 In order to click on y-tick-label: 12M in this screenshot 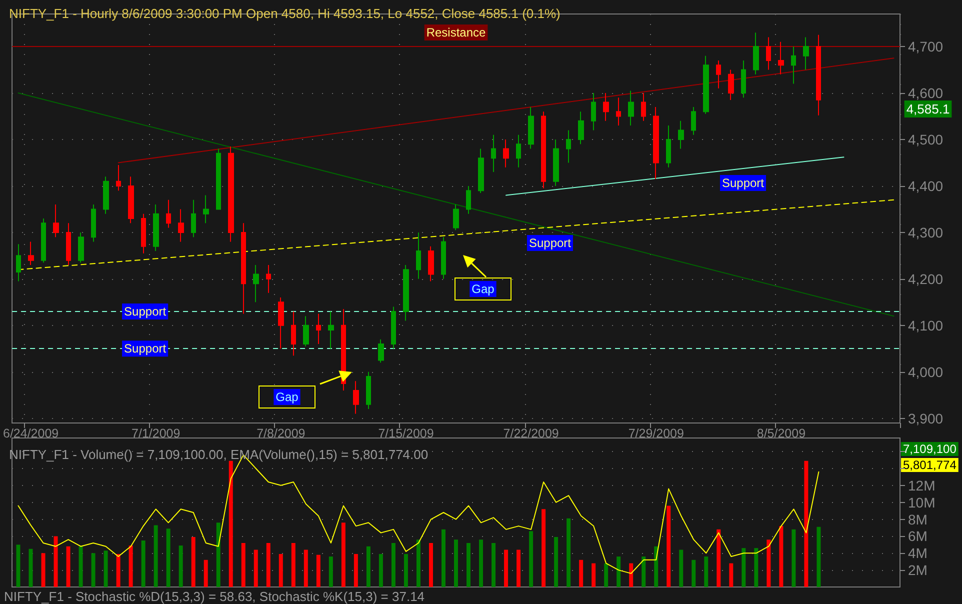, I will do `click(922, 485)`.